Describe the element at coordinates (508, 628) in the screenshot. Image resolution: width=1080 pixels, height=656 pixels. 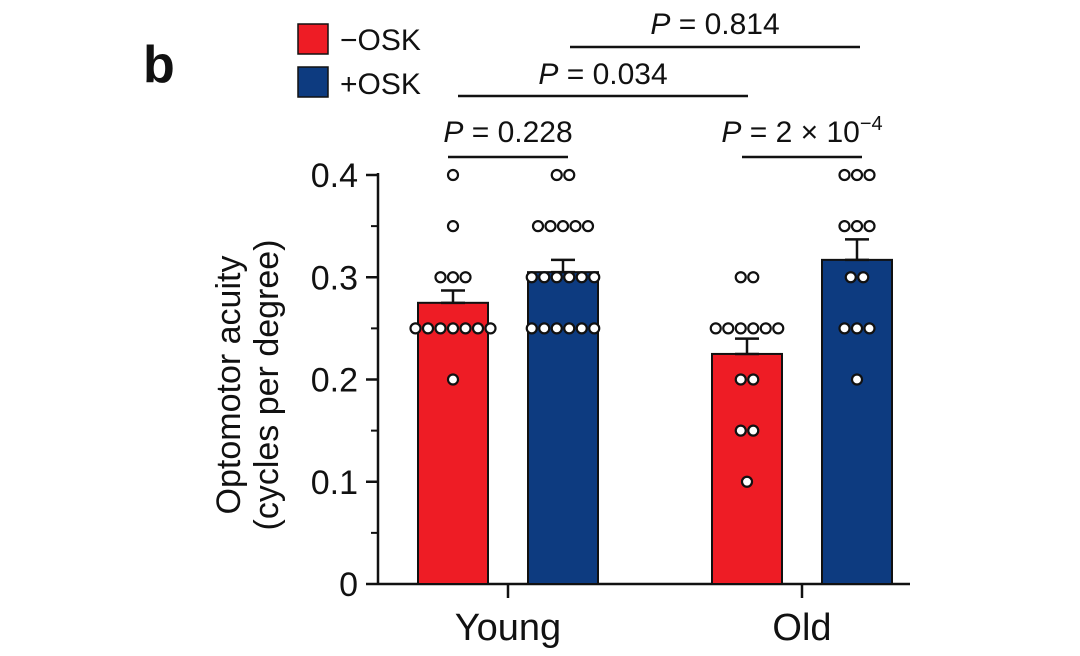
I see `category-label: Young` at that location.